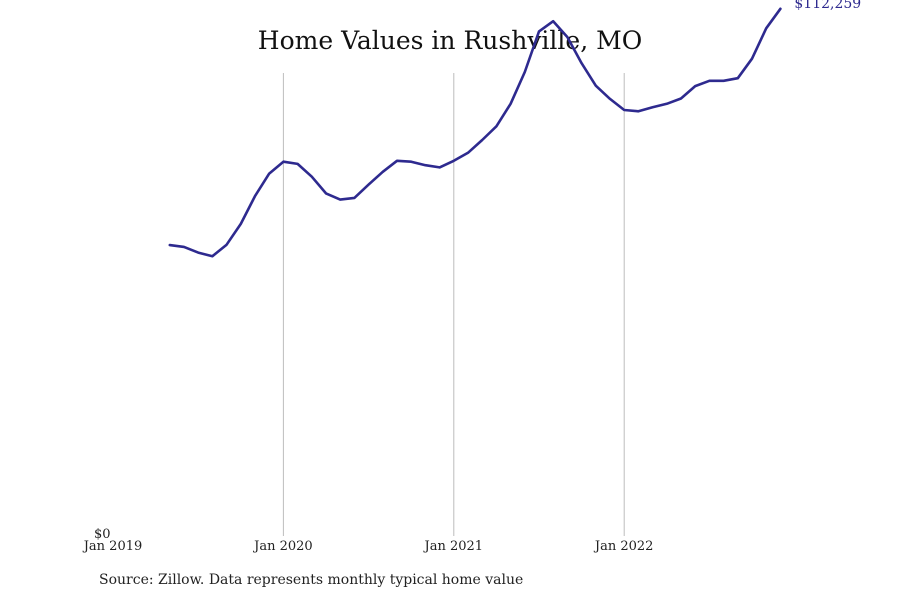  I want to click on end-value-label: $112,259, so click(827, 6).